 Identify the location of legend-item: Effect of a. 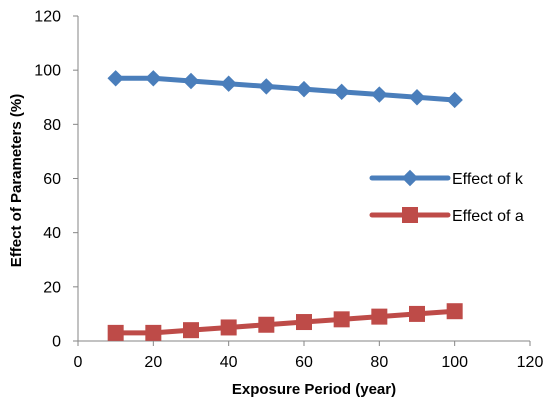
(446, 216).